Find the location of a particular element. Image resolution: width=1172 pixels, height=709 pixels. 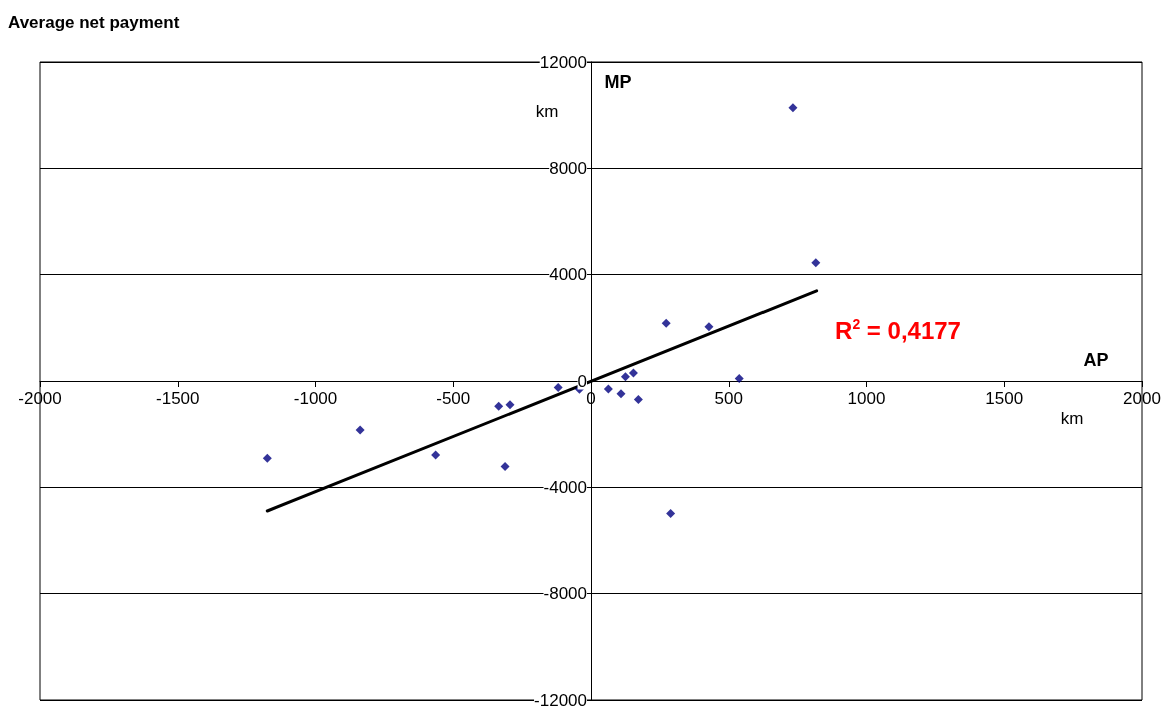

y-axis-title: MP is located at coordinates (618, 82).